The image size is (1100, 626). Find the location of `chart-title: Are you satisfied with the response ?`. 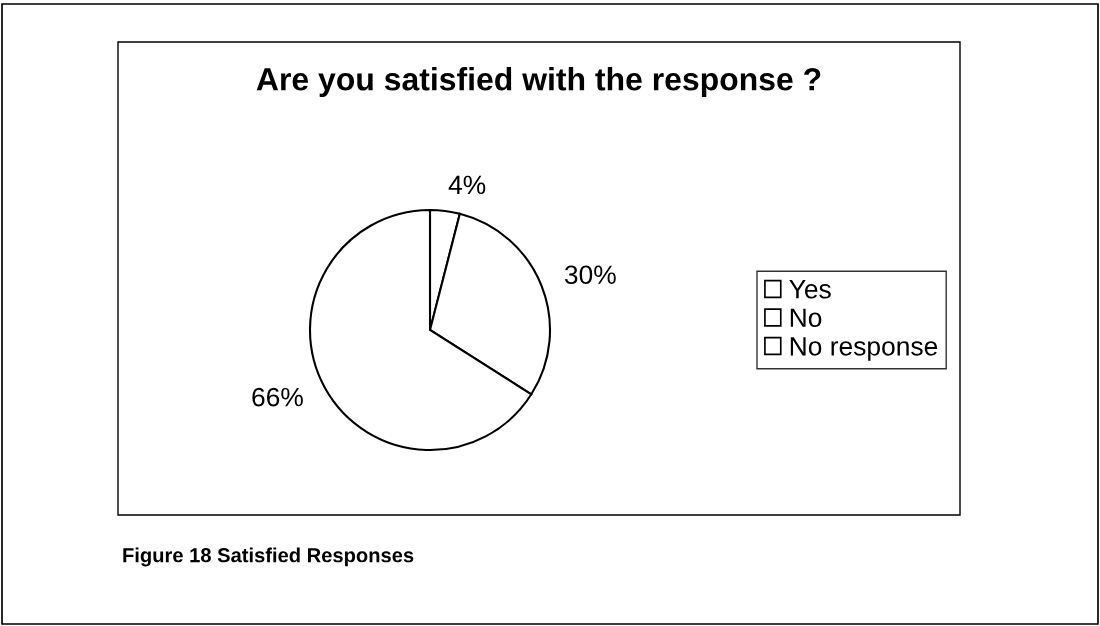

chart-title: Are you satisfied with the response ? is located at coordinates (538, 82).